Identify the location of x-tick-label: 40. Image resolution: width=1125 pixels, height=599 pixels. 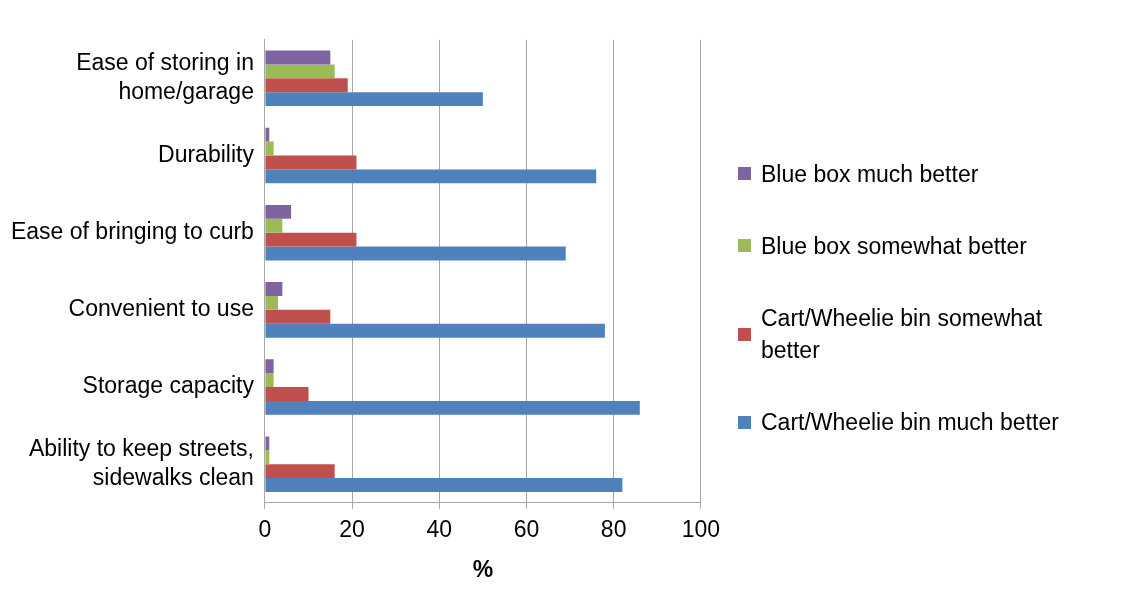
(439, 528).